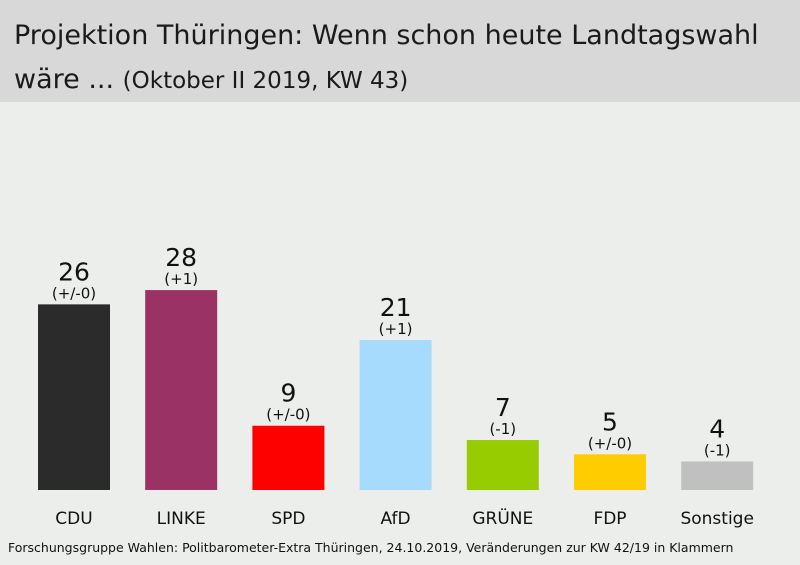 This screenshot has width=800, height=565. I want to click on category-label-linke: LINKE, so click(181, 519).